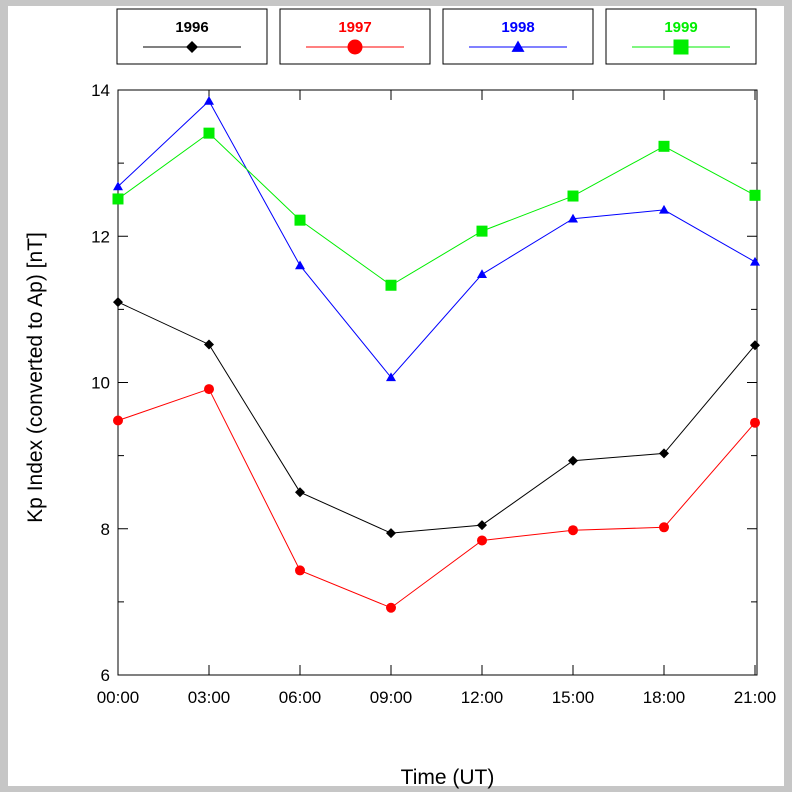 The width and height of the screenshot is (792, 792). Describe the element at coordinates (448, 777) in the screenshot. I see `x-axis-title: Time (UT)` at that location.